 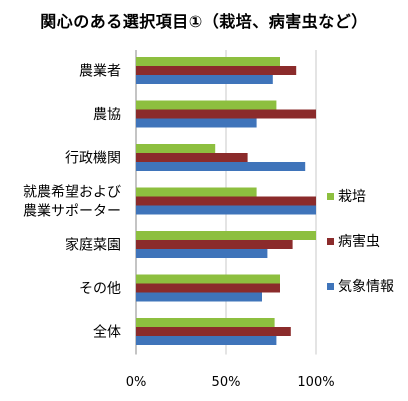 What do you see at coordinates (136, 382) in the screenshot?
I see `x-tick-label: 0%` at bounding box center [136, 382].